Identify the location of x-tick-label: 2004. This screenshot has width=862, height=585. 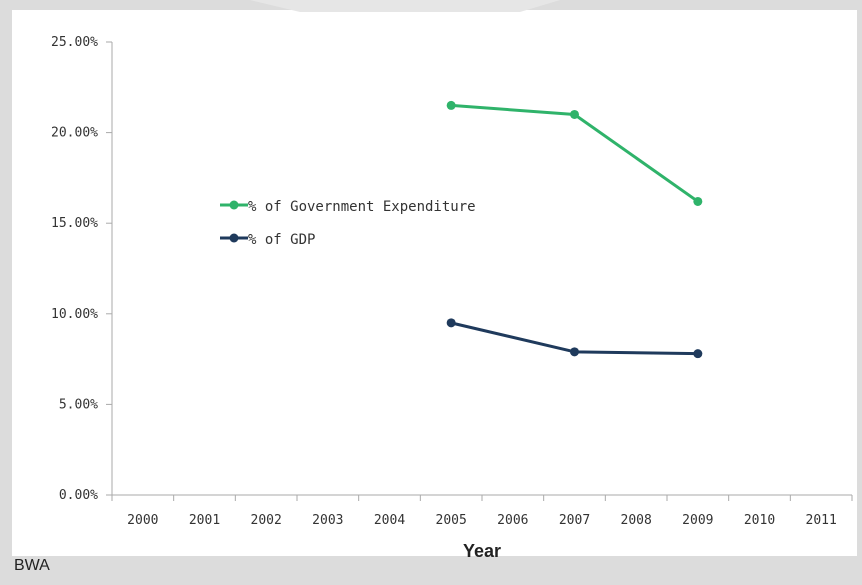
(389, 520).